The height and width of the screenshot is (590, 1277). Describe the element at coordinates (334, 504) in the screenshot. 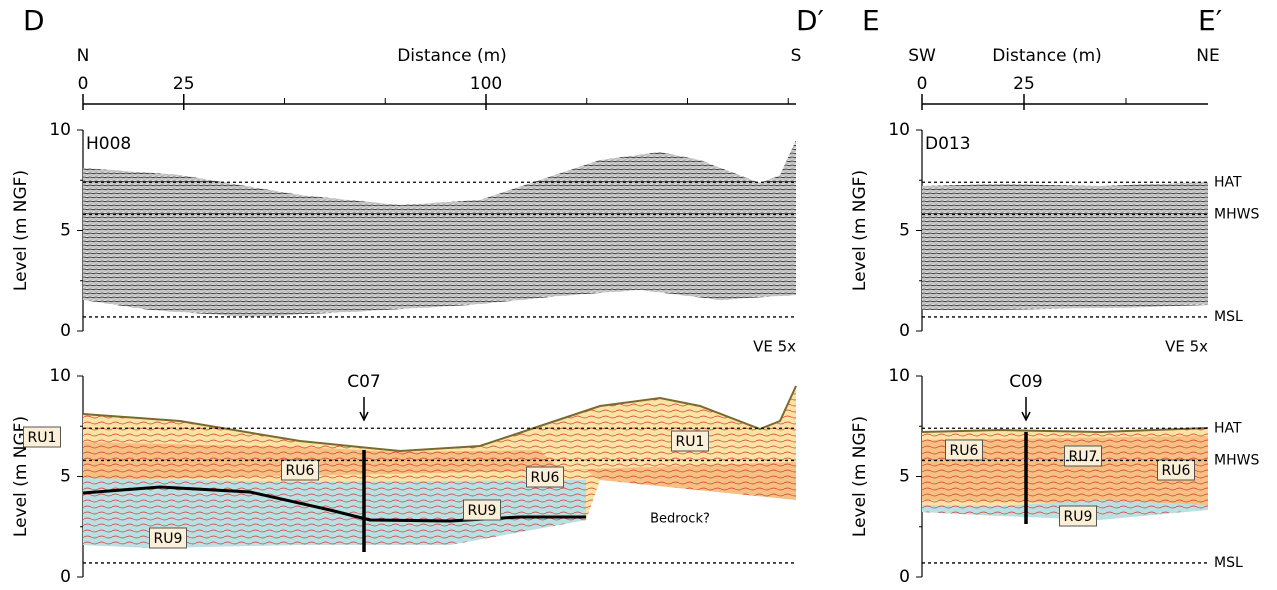

I see `ru9-boundary` at that location.